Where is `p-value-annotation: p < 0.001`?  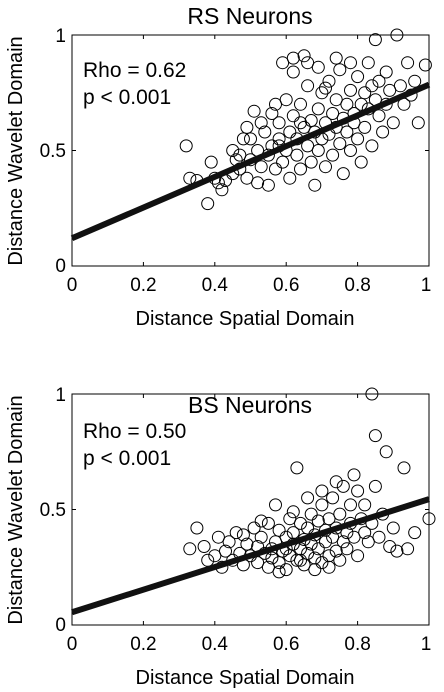 p-value-annotation: p < 0.001 is located at coordinates (127, 458).